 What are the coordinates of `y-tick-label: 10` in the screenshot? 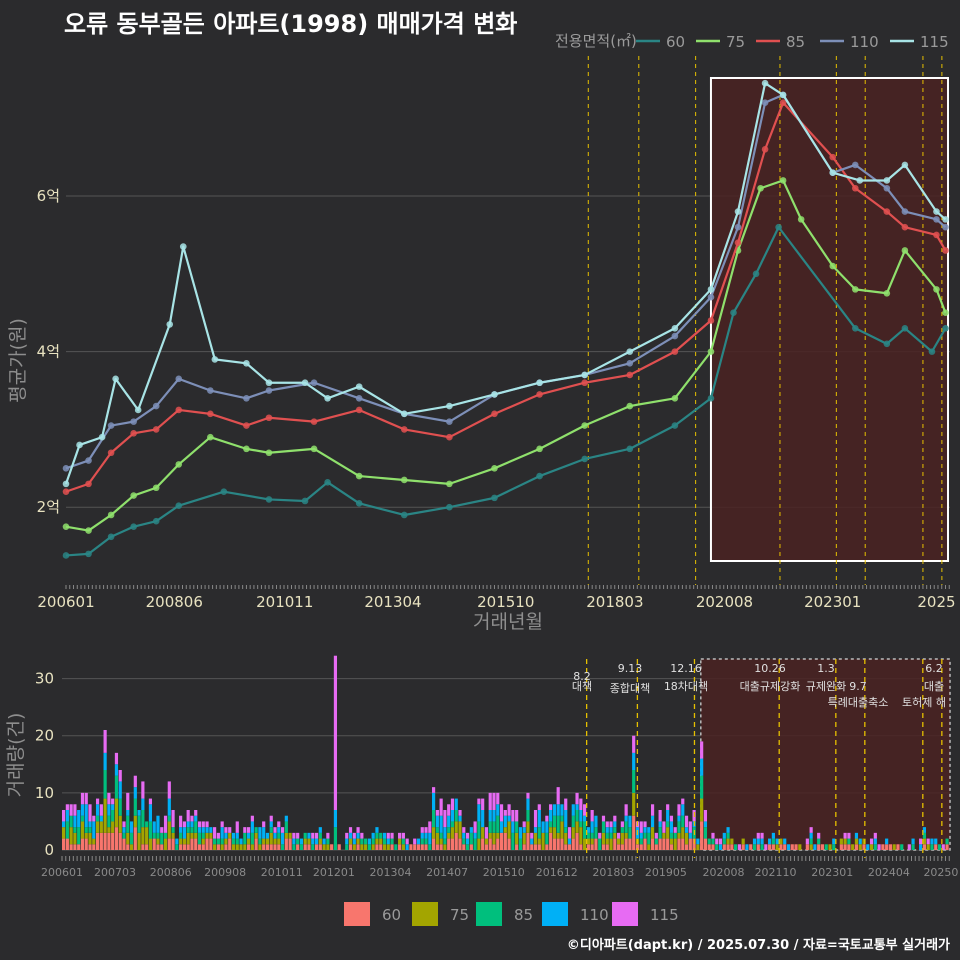 It's located at (44, 793).